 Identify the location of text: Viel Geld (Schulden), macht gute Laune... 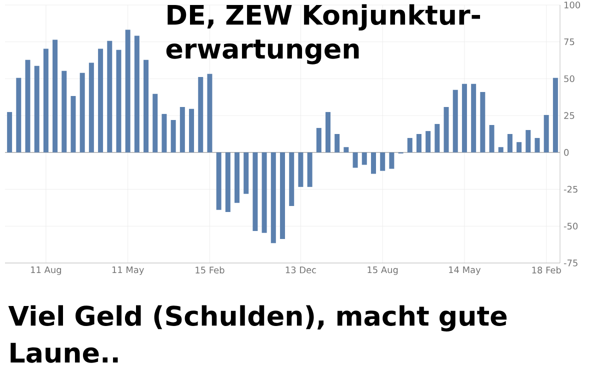
(257, 334).